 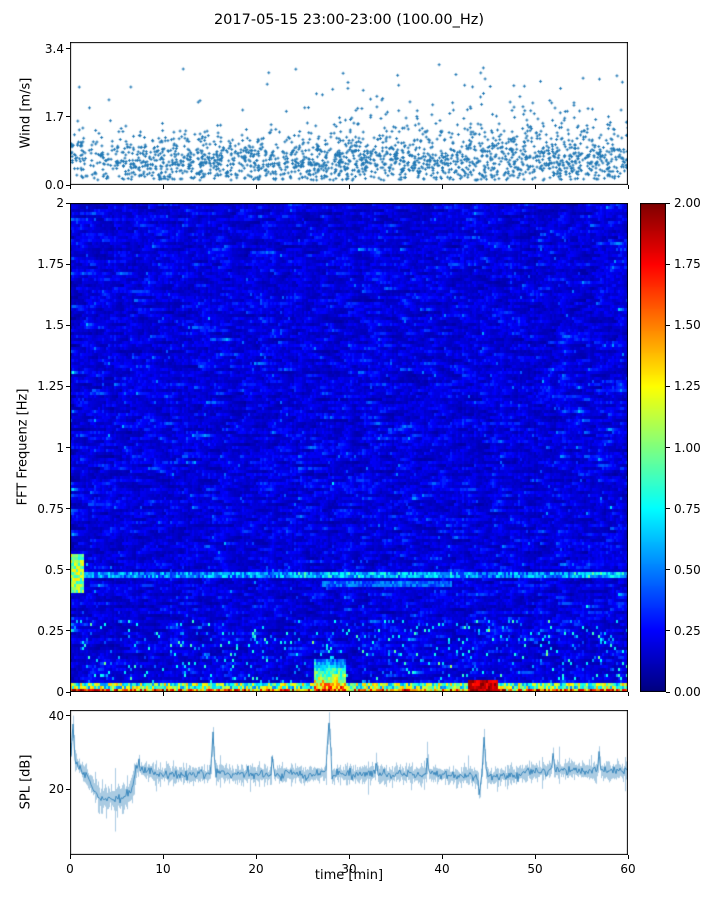 I want to click on colorbar-tick-label: 1.00, so click(x=687, y=447).